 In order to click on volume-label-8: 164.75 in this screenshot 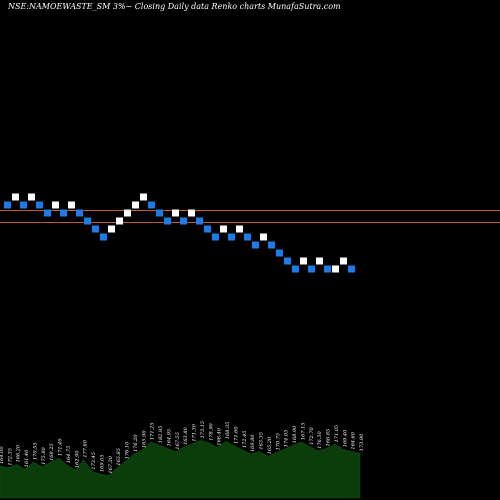, I will do `click(69, 455)`.